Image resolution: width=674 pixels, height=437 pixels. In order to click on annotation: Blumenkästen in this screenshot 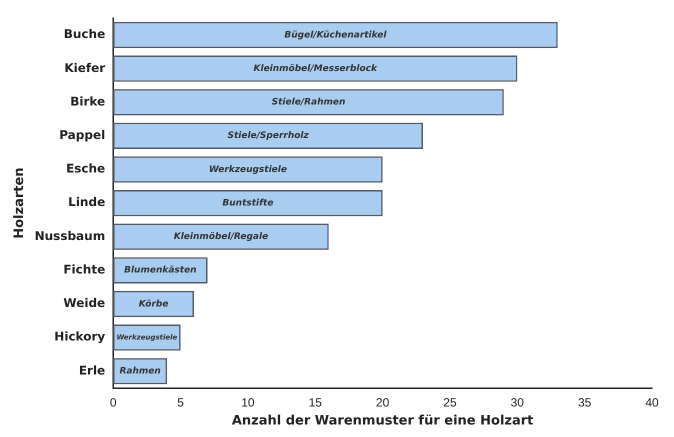, I will do `click(160, 271)`.